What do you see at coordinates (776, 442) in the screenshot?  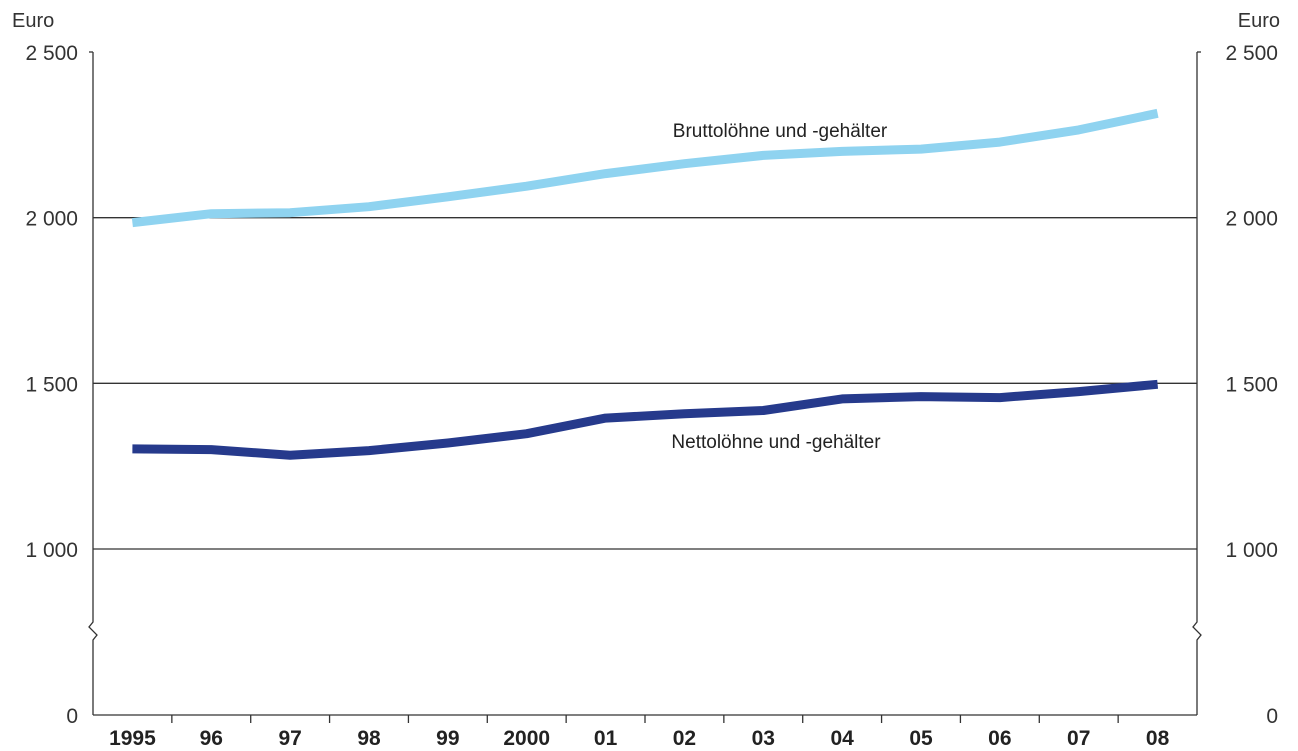 I see `series-label-netto: Nettolöhne und -gehälter` at bounding box center [776, 442].